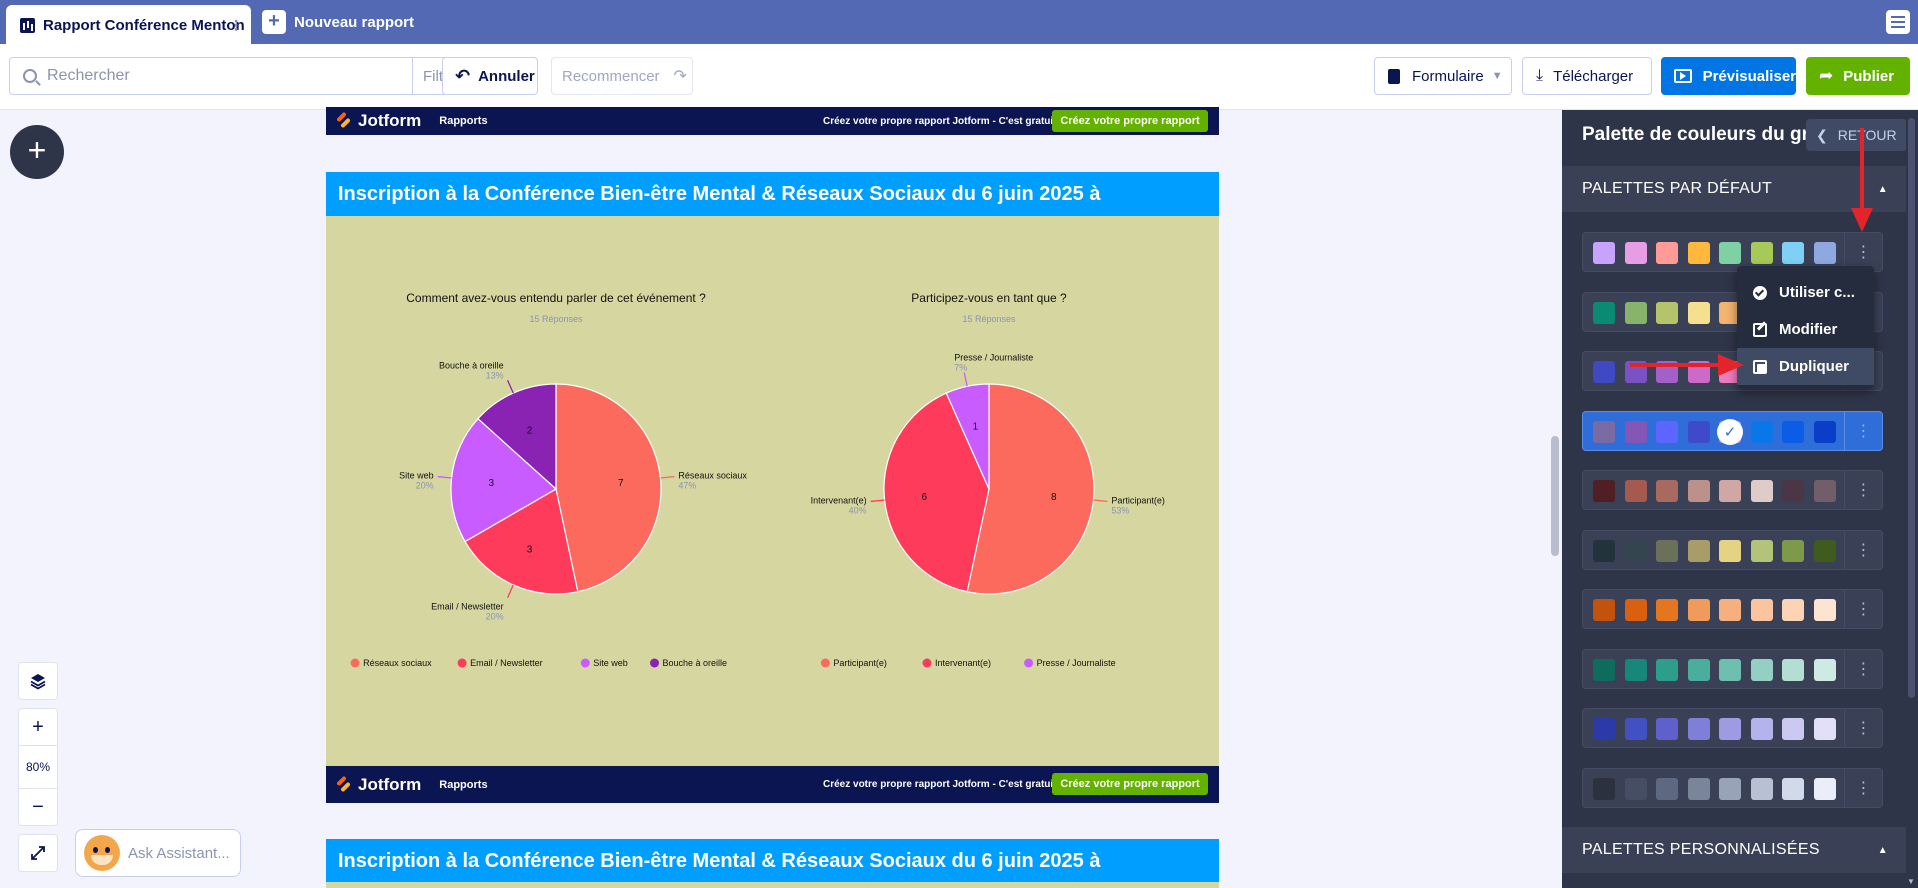 This screenshot has height=888, width=1918. Describe the element at coordinates (1443, 76) in the screenshot. I see `form-dropdown: Formulaire ▼` at that location.